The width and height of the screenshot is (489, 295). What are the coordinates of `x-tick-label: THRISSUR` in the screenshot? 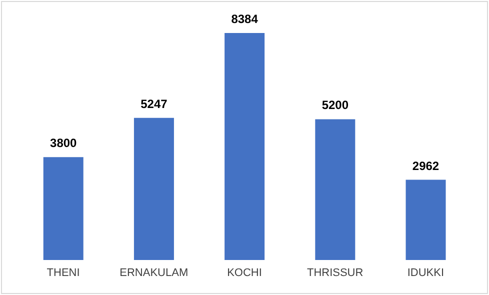 It's located at (335, 272).